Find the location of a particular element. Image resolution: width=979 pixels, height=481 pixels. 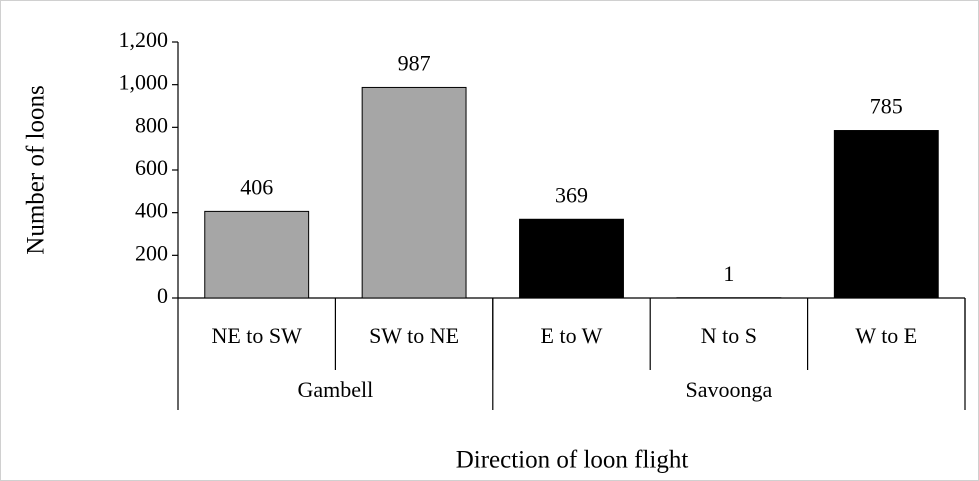

y-tick-label: 800 is located at coordinates (151, 124).